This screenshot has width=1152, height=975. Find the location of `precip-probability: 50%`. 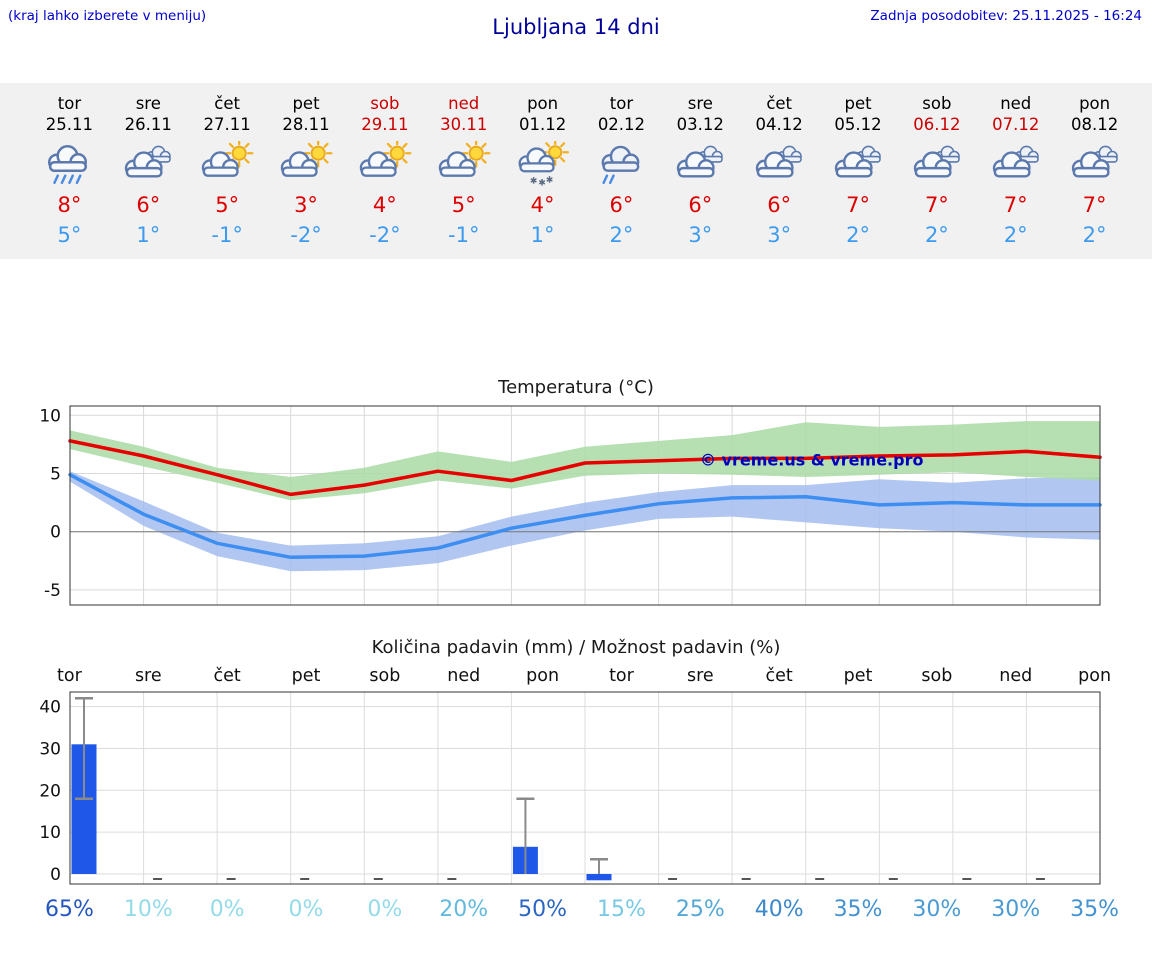

precip-probability: 50% is located at coordinates (543, 909).